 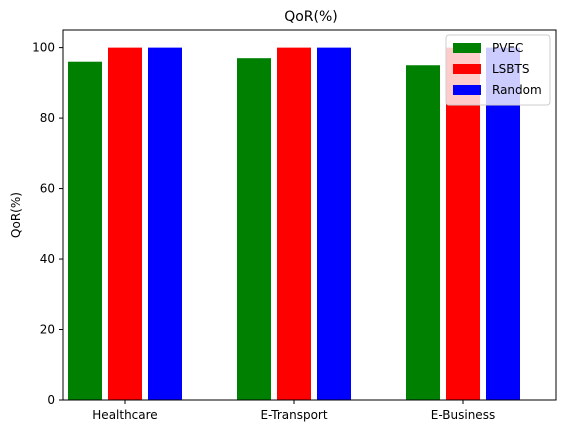 What do you see at coordinates (423, 232) in the screenshot?
I see `bar-pvec-e-business` at bounding box center [423, 232].